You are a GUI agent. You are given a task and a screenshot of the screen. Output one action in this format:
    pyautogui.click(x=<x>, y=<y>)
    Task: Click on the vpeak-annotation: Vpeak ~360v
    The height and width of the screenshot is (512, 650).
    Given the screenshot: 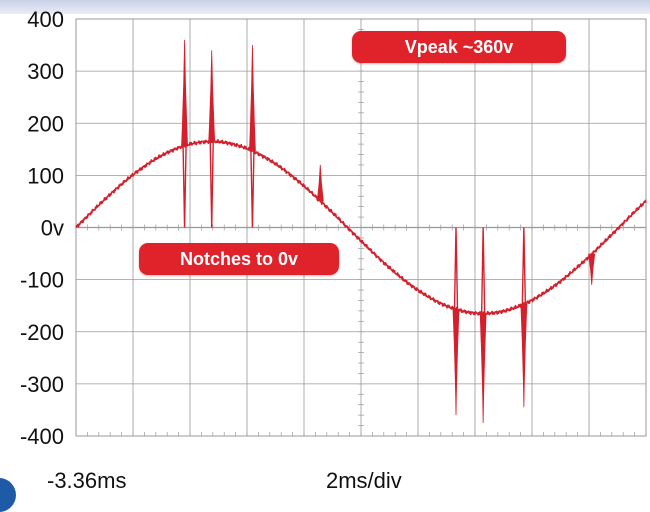 What is the action you would take?
    pyautogui.click(x=459, y=47)
    